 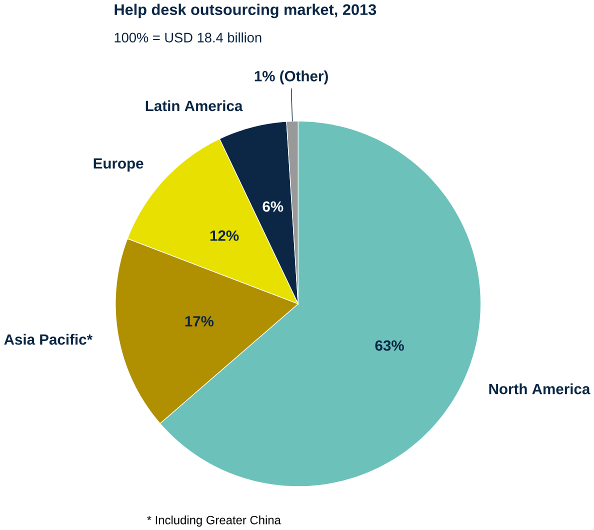 What do you see at coordinates (48, 339) in the screenshot?
I see `slice-label: Asia Pacific*` at bounding box center [48, 339].